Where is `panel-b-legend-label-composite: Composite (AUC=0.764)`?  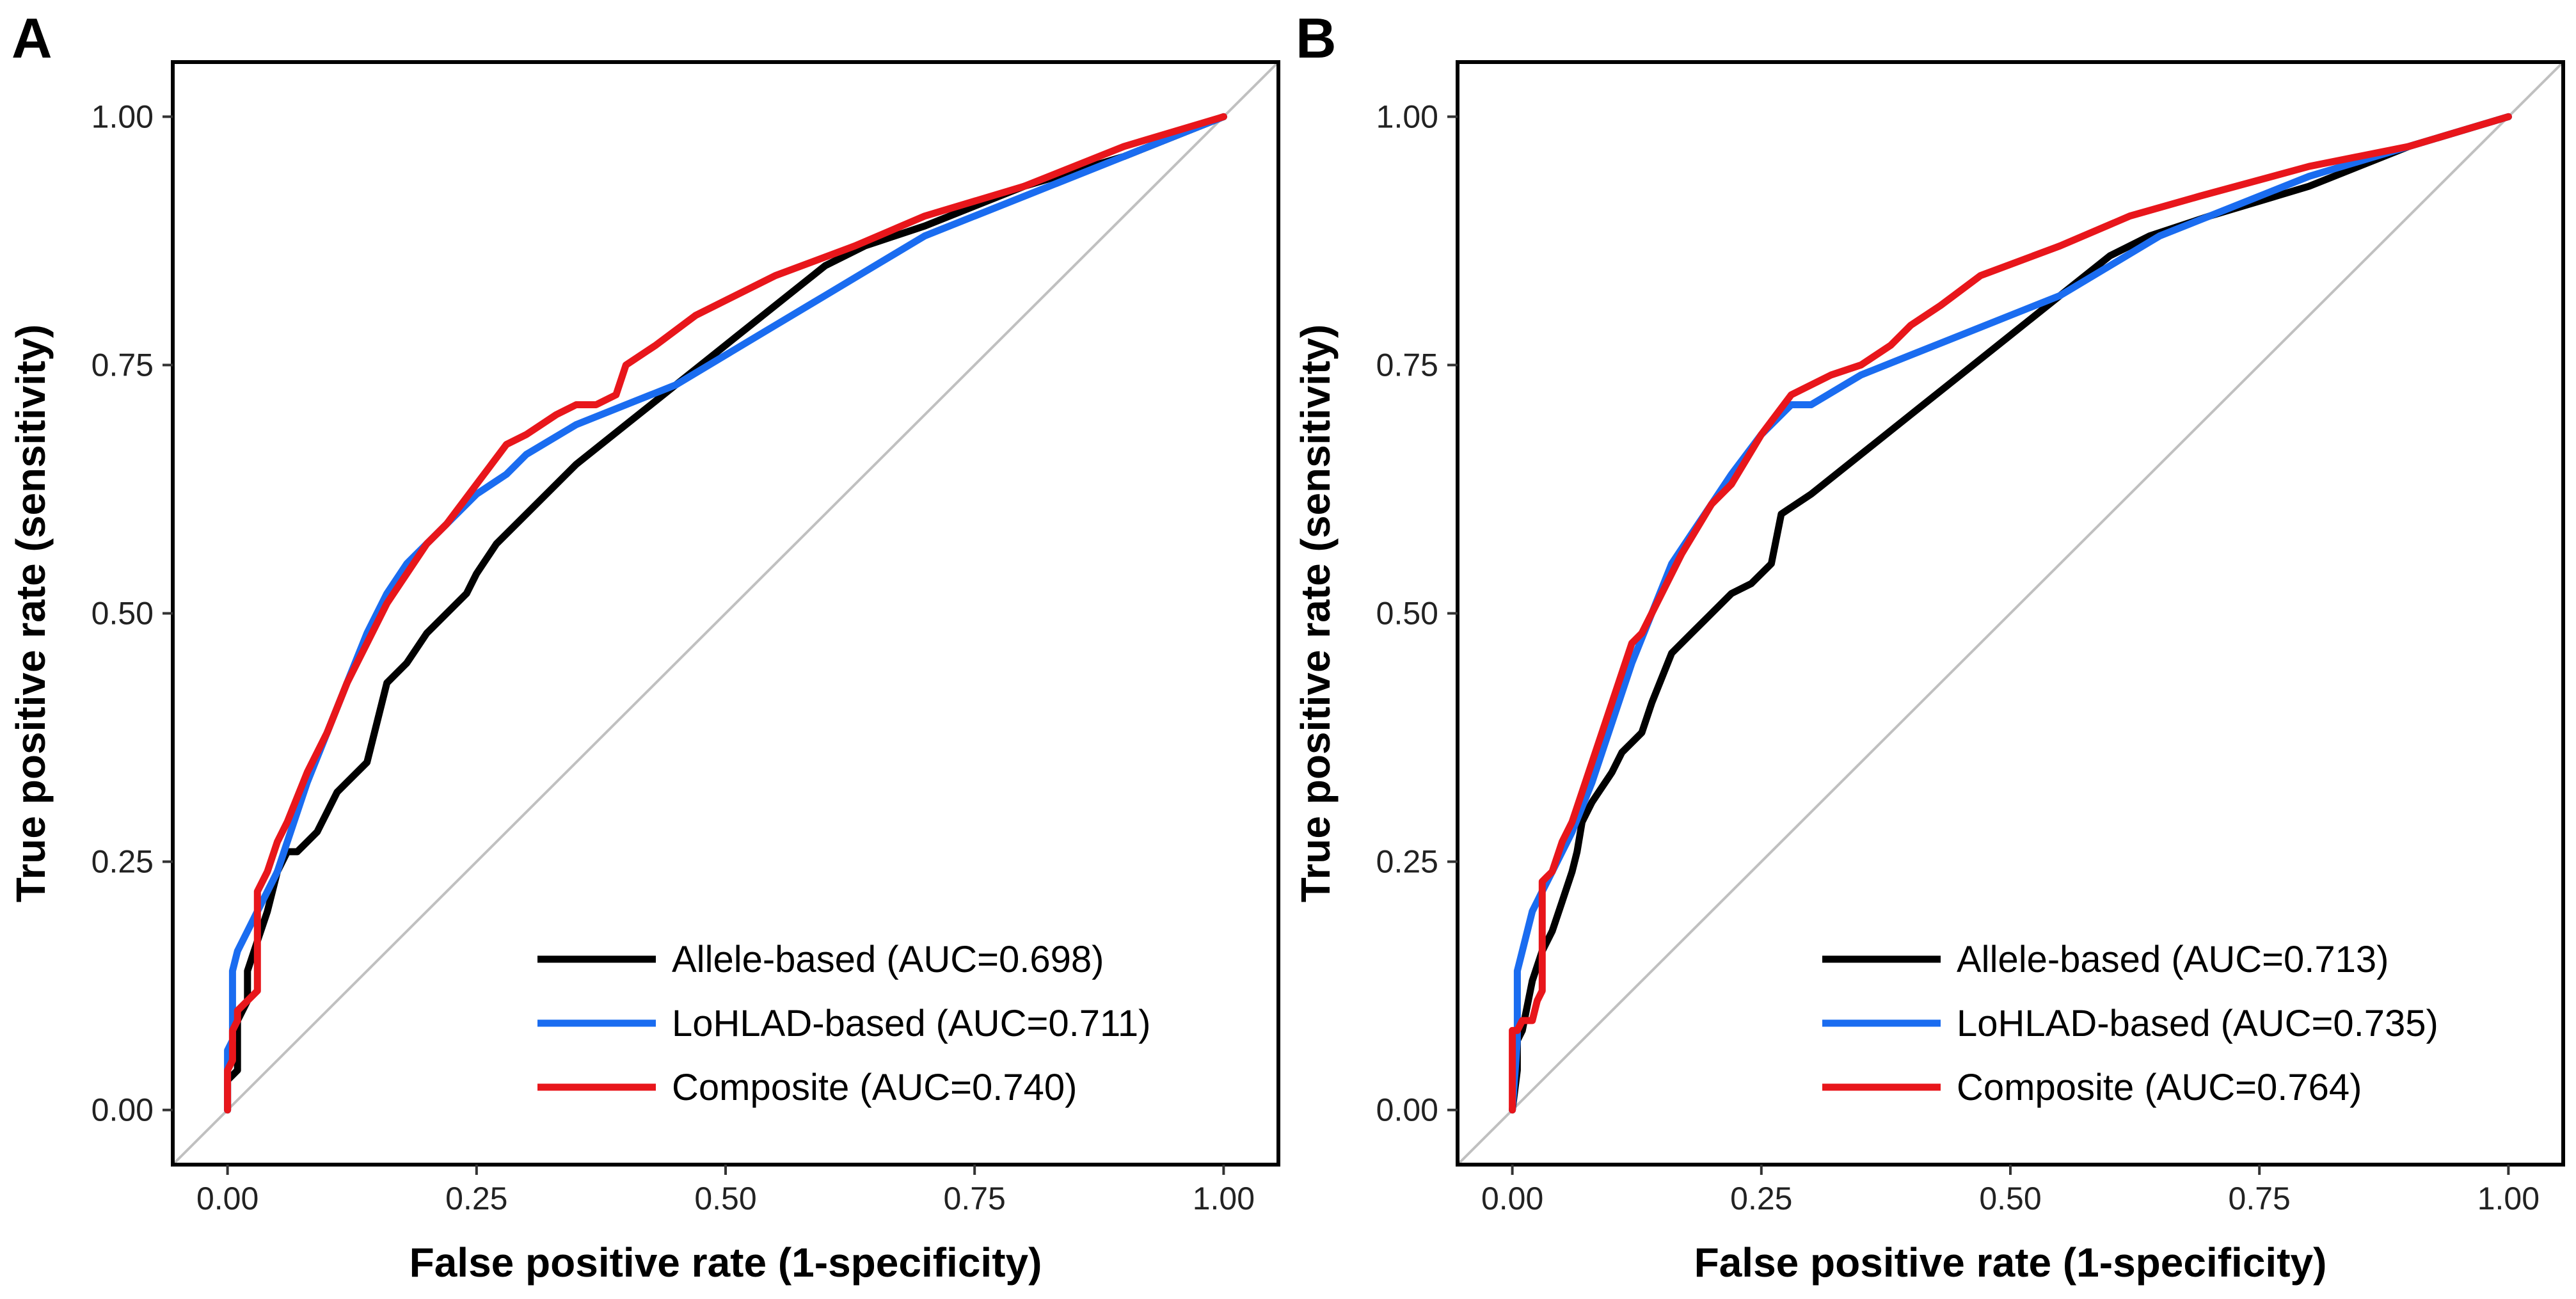 panel-b-legend-label-composite: Composite (AUC=0.764) is located at coordinates (2160, 1087).